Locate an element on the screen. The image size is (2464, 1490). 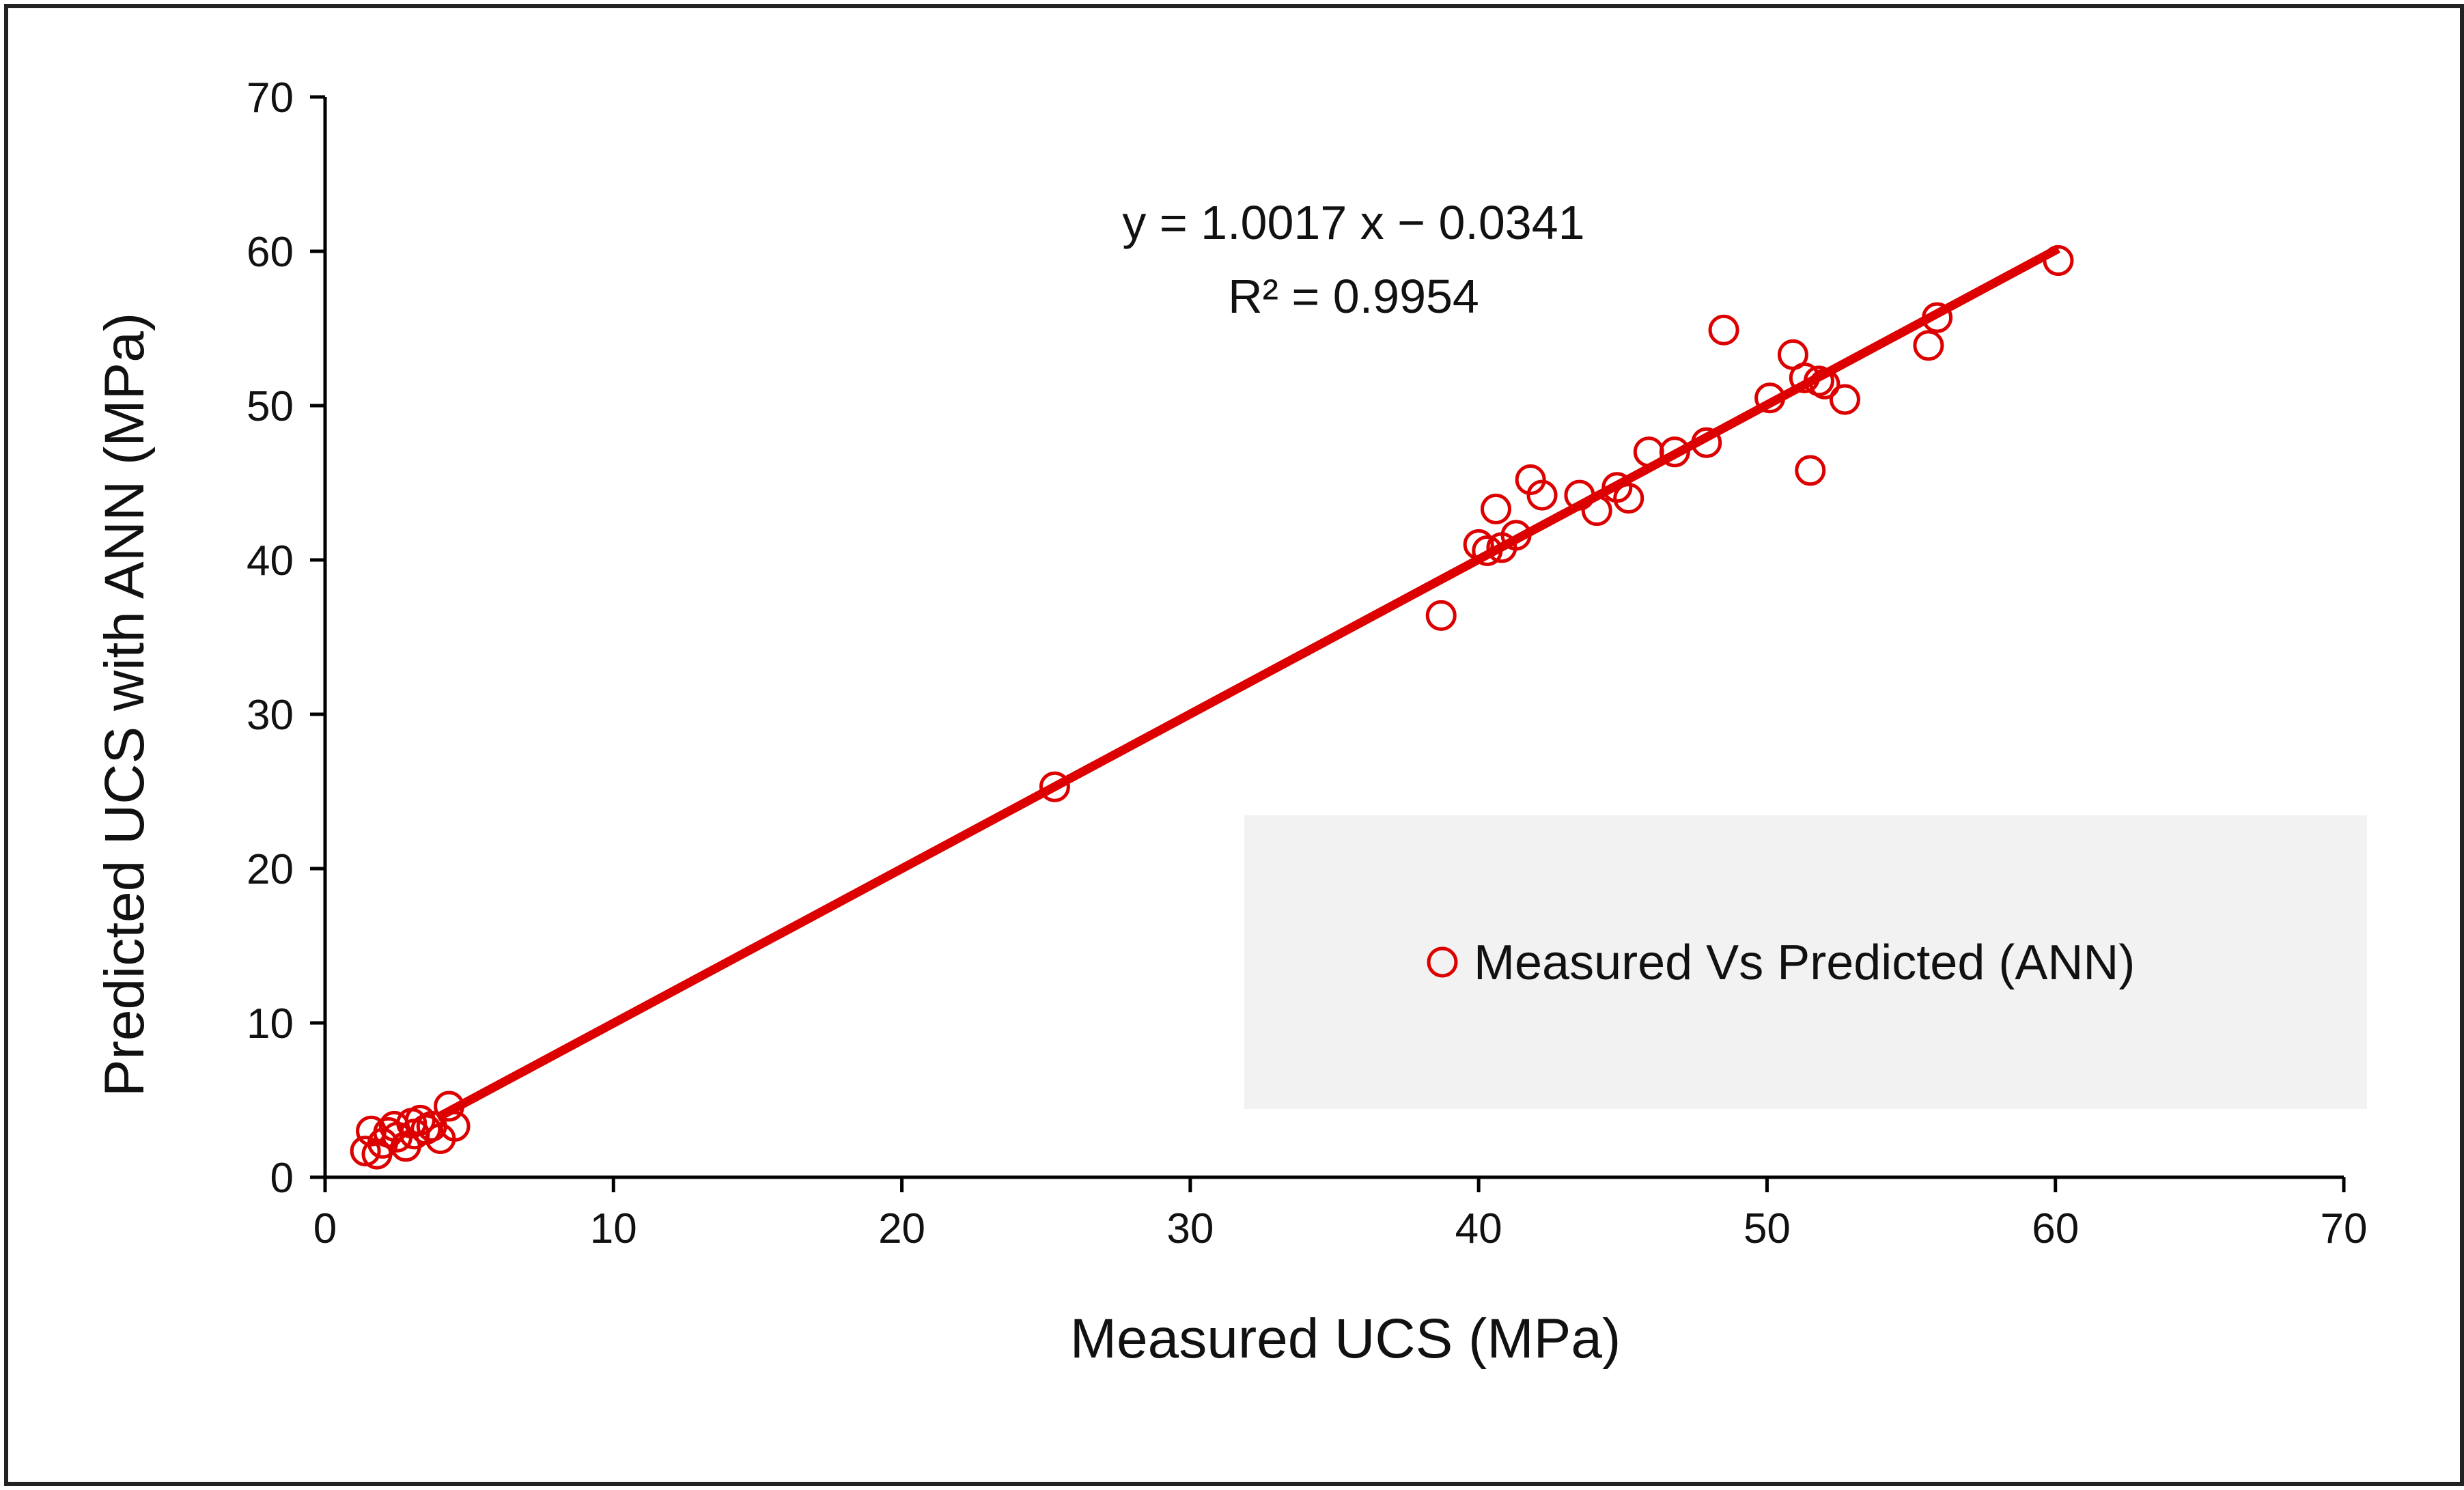
y-tick-label: 0 is located at coordinates (282, 1178).